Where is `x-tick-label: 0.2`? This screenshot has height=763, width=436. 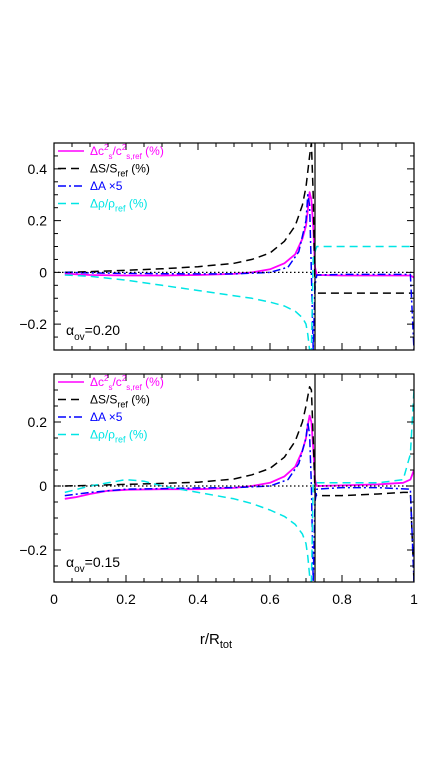 x-tick-label: 0.2 is located at coordinates (126, 599).